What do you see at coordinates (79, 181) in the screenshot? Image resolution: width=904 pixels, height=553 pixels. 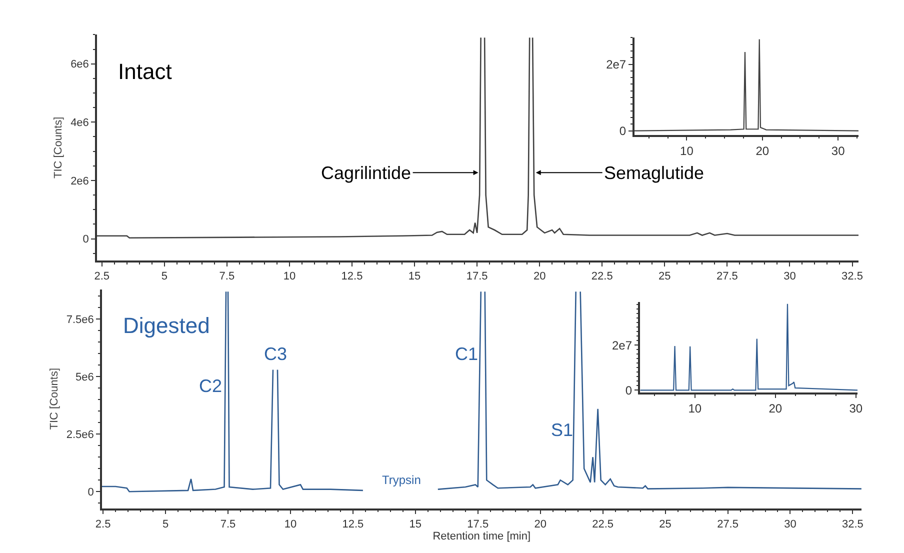 I see `y-tick-label: 2e6` at bounding box center [79, 181].